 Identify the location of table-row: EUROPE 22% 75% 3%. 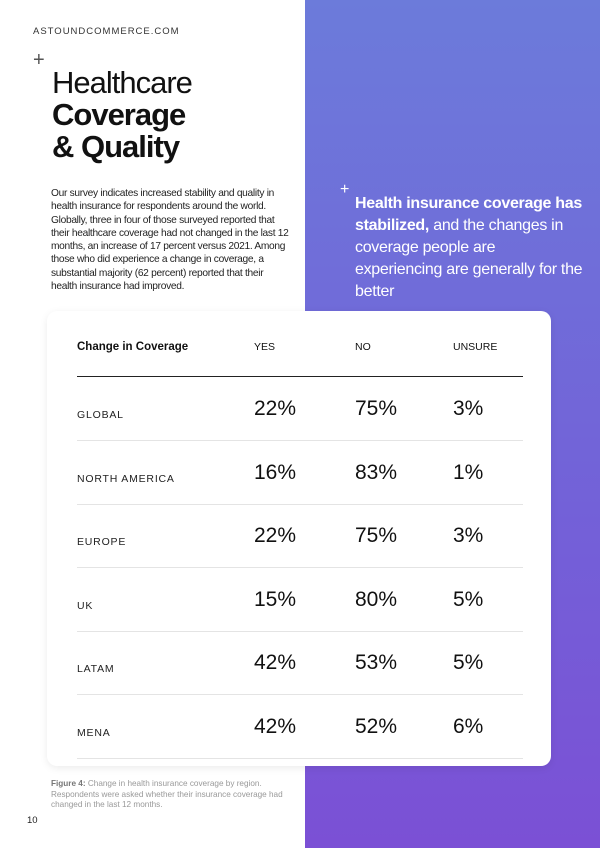
(300, 536).